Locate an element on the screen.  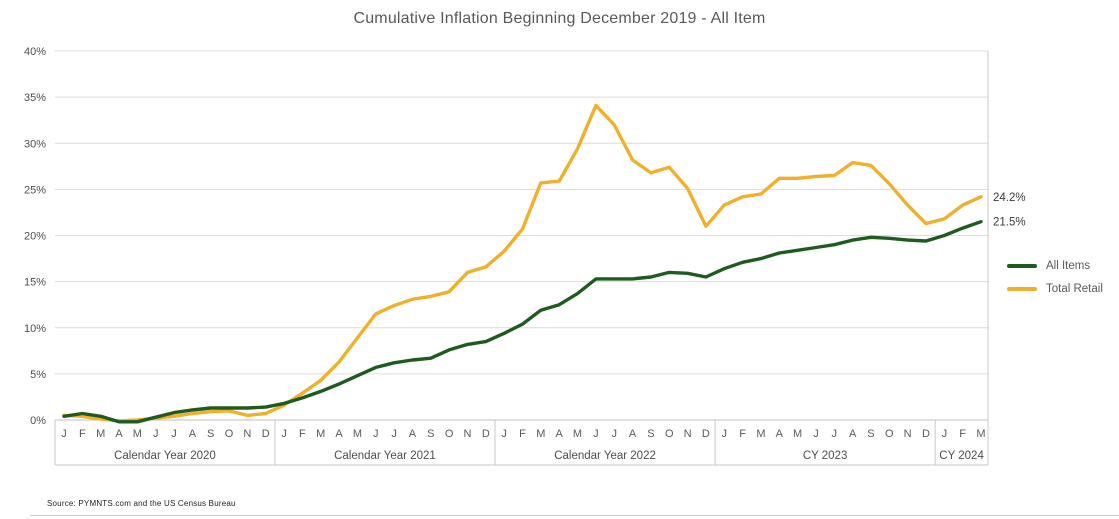
year-group-label: Calendar Year 2022 is located at coordinates (605, 456).